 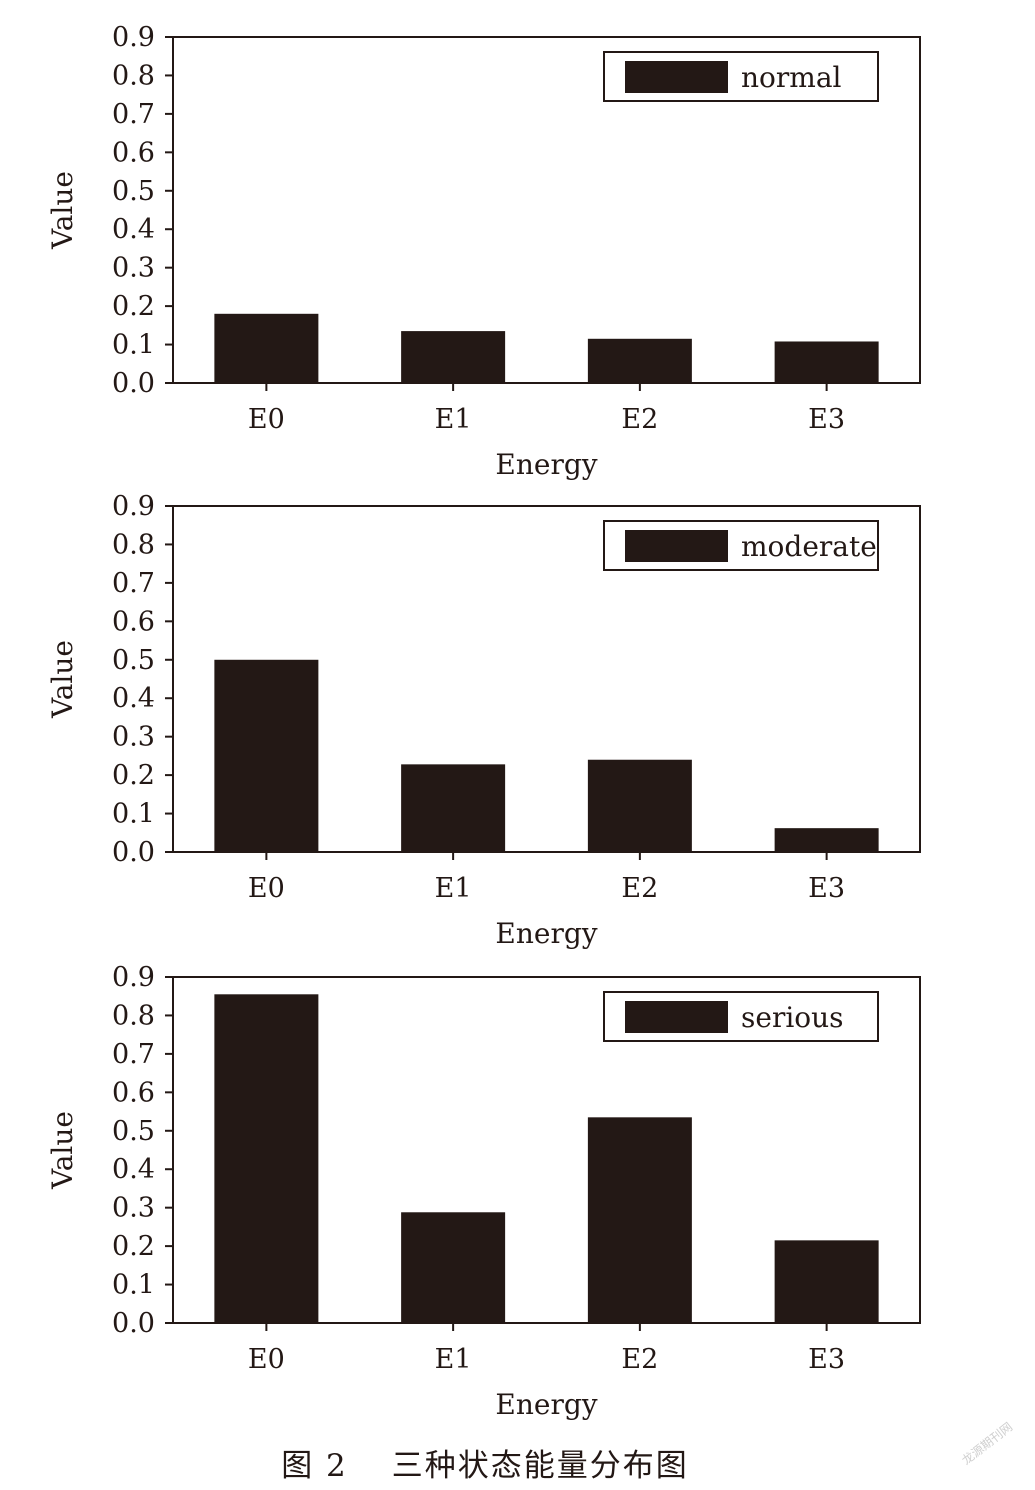 What do you see at coordinates (133, 114) in the screenshot?
I see `y-tick-label-normal-7: 0.7` at bounding box center [133, 114].